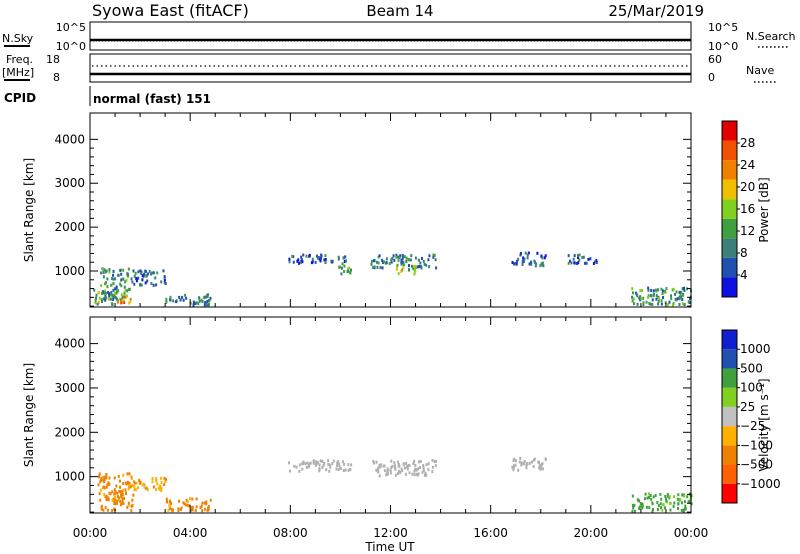 The width and height of the screenshot is (800, 554). What do you see at coordinates (755, 349) in the screenshot?
I see `velocity-colorbar-tick-label: 1000` at bounding box center [755, 349].